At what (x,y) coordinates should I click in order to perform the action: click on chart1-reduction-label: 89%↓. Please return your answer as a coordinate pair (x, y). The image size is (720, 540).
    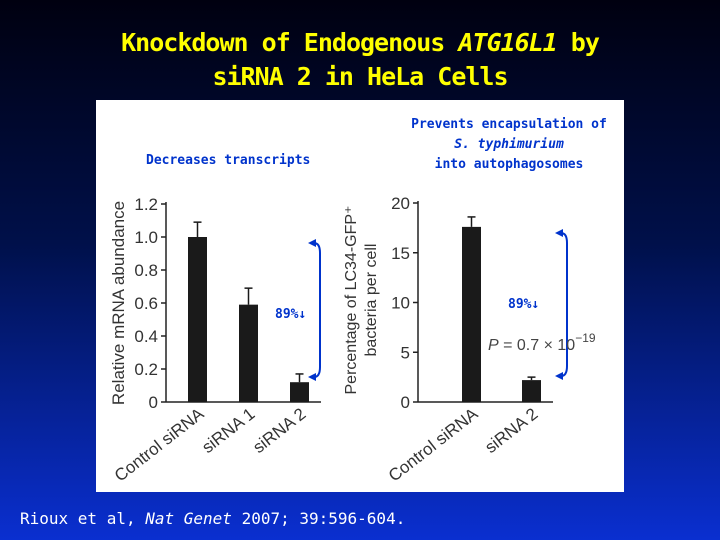
    Looking at the image, I should click on (291, 314).